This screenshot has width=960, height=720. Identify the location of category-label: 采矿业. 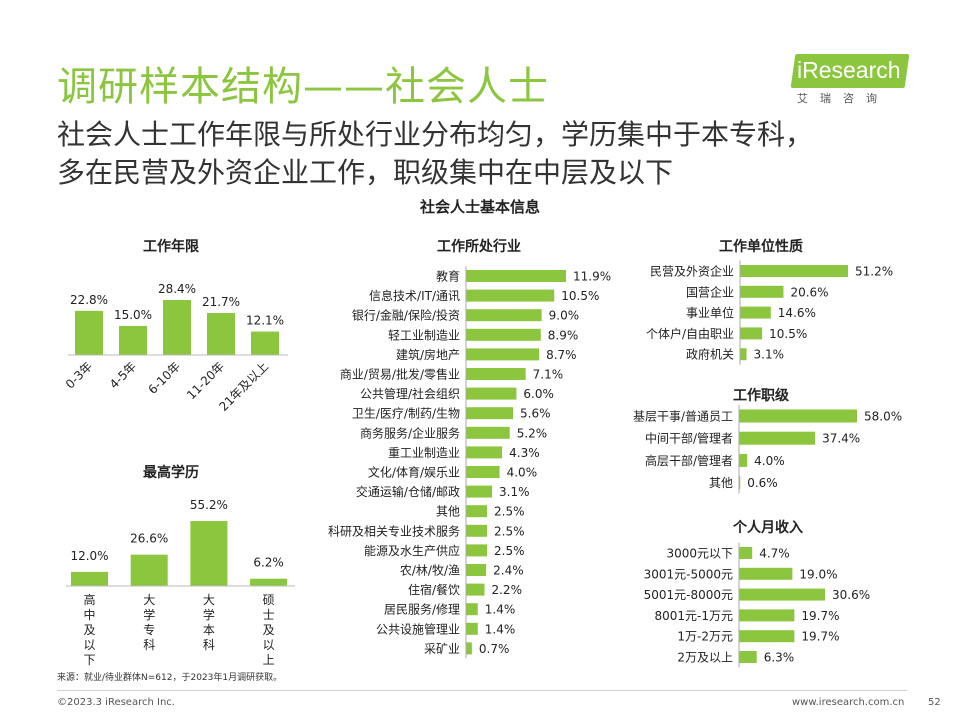
(442, 649).